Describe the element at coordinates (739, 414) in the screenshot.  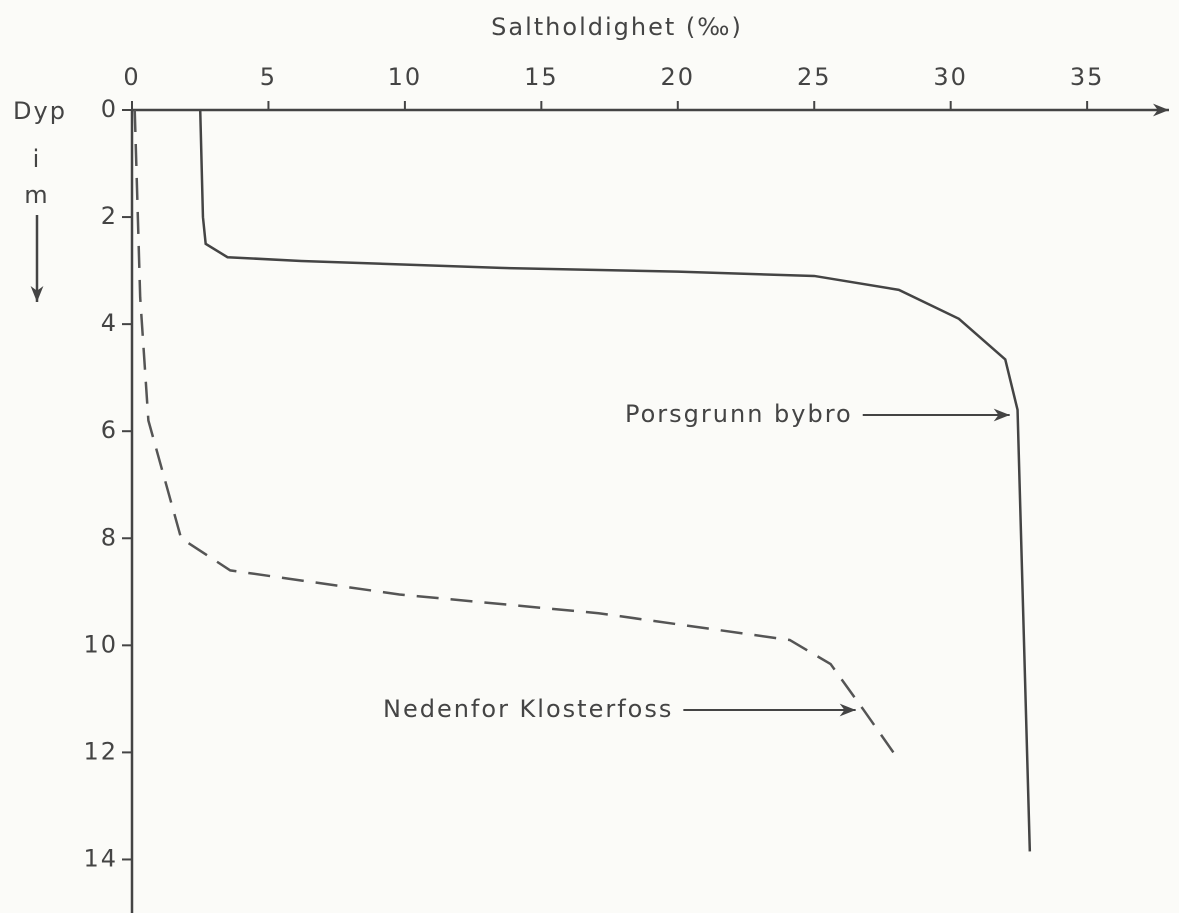
I see `series-label: Porsgrunn bybro` at that location.